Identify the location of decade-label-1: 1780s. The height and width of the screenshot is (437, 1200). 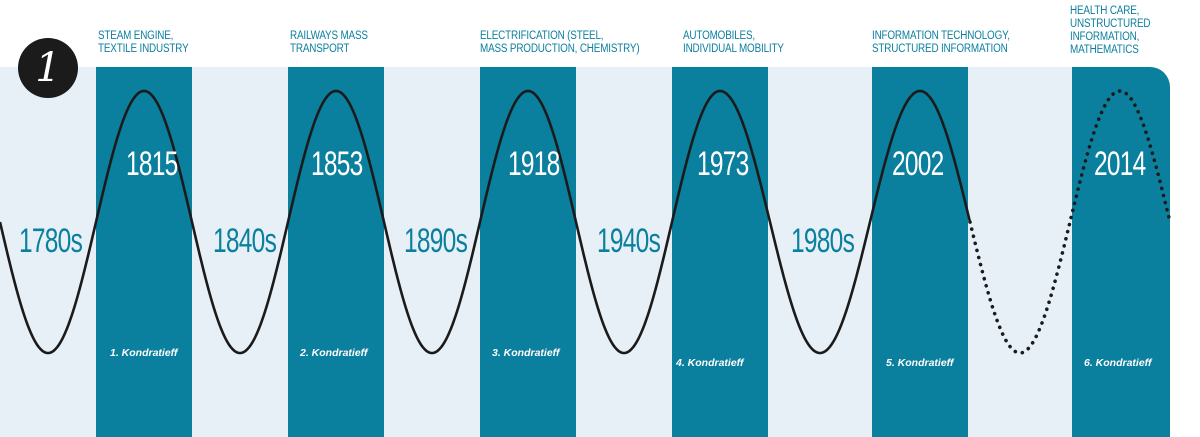
(51, 241).